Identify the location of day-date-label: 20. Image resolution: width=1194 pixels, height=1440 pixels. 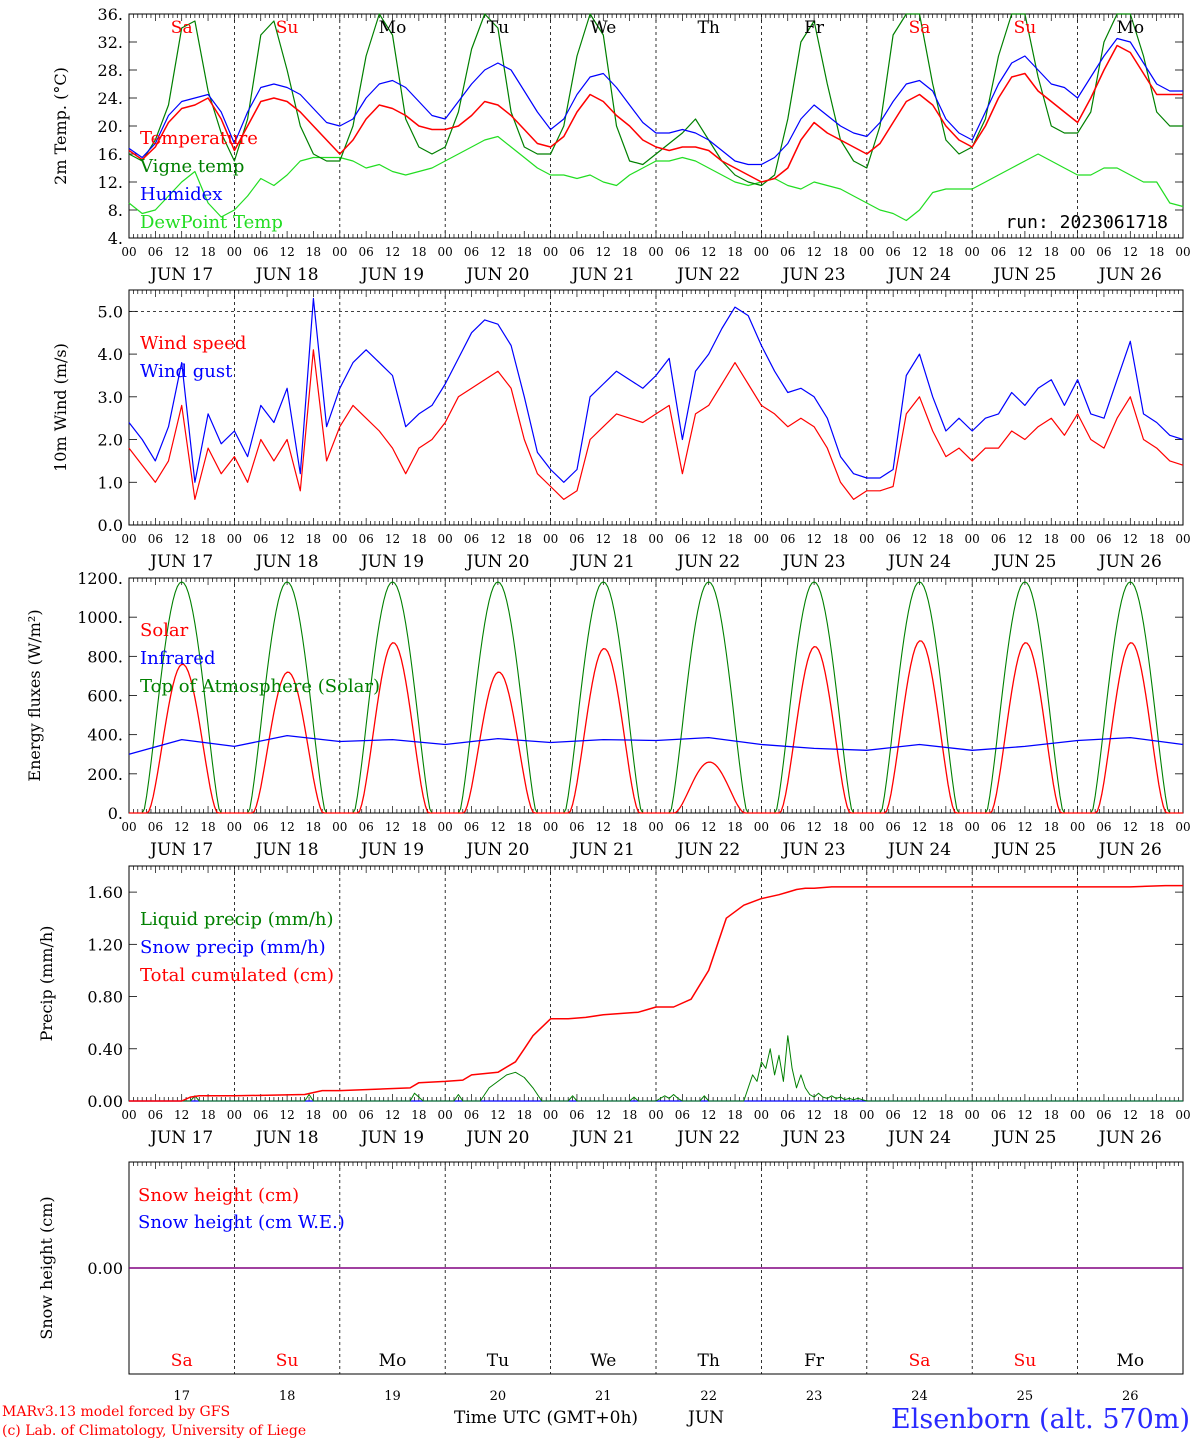
(498, 1396).